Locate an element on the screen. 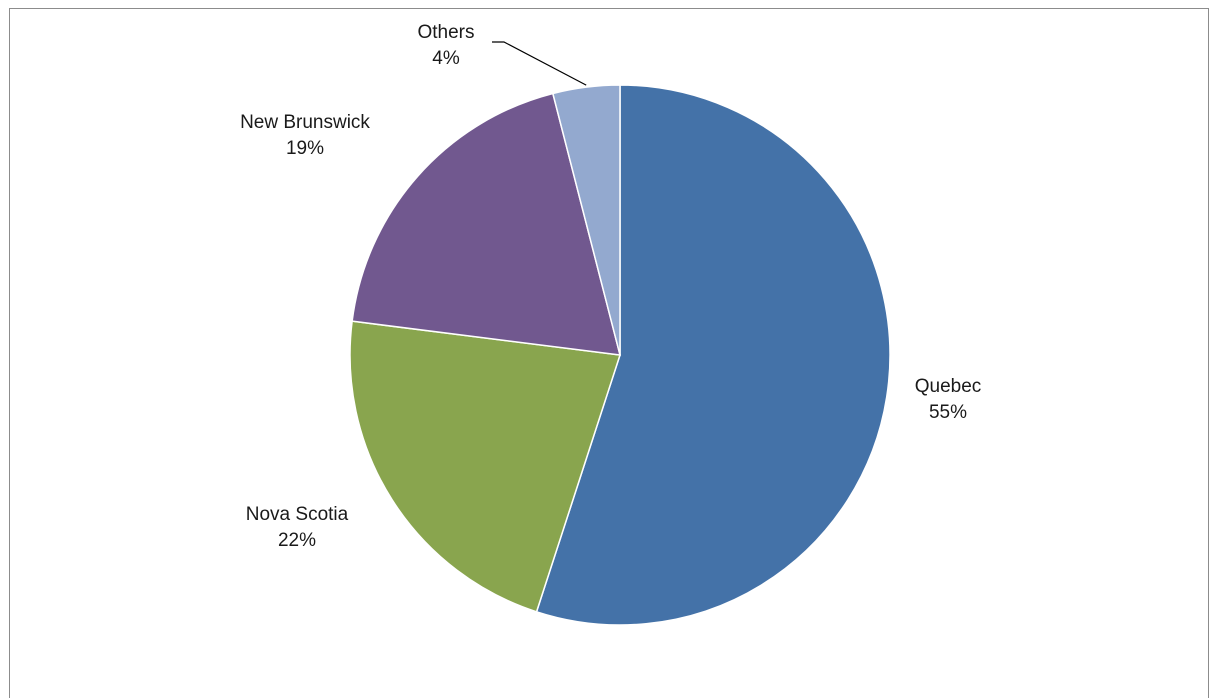  data-label-percent: 4% is located at coordinates (446, 58).